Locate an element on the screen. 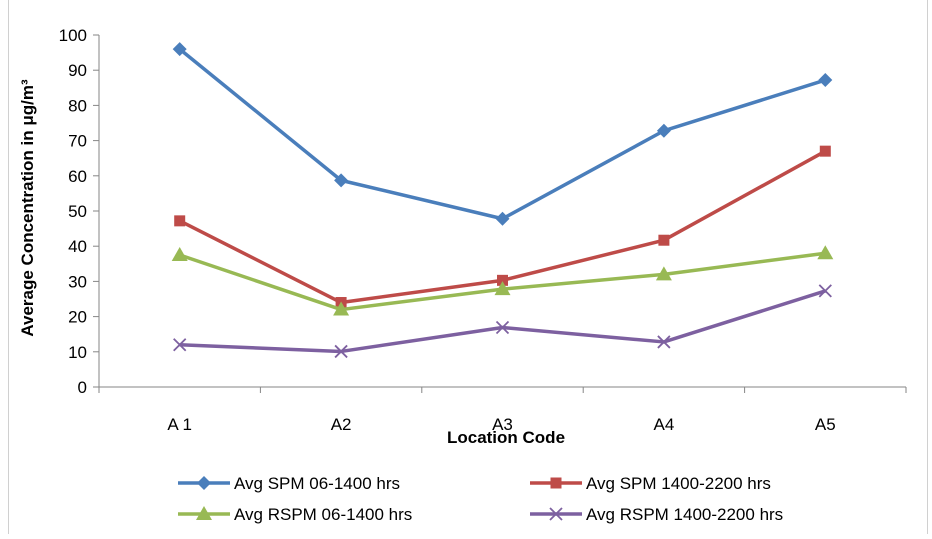 This screenshot has width=932, height=539. legend-item: Avg RSPM 06-1400 hrs is located at coordinates (295, 514).